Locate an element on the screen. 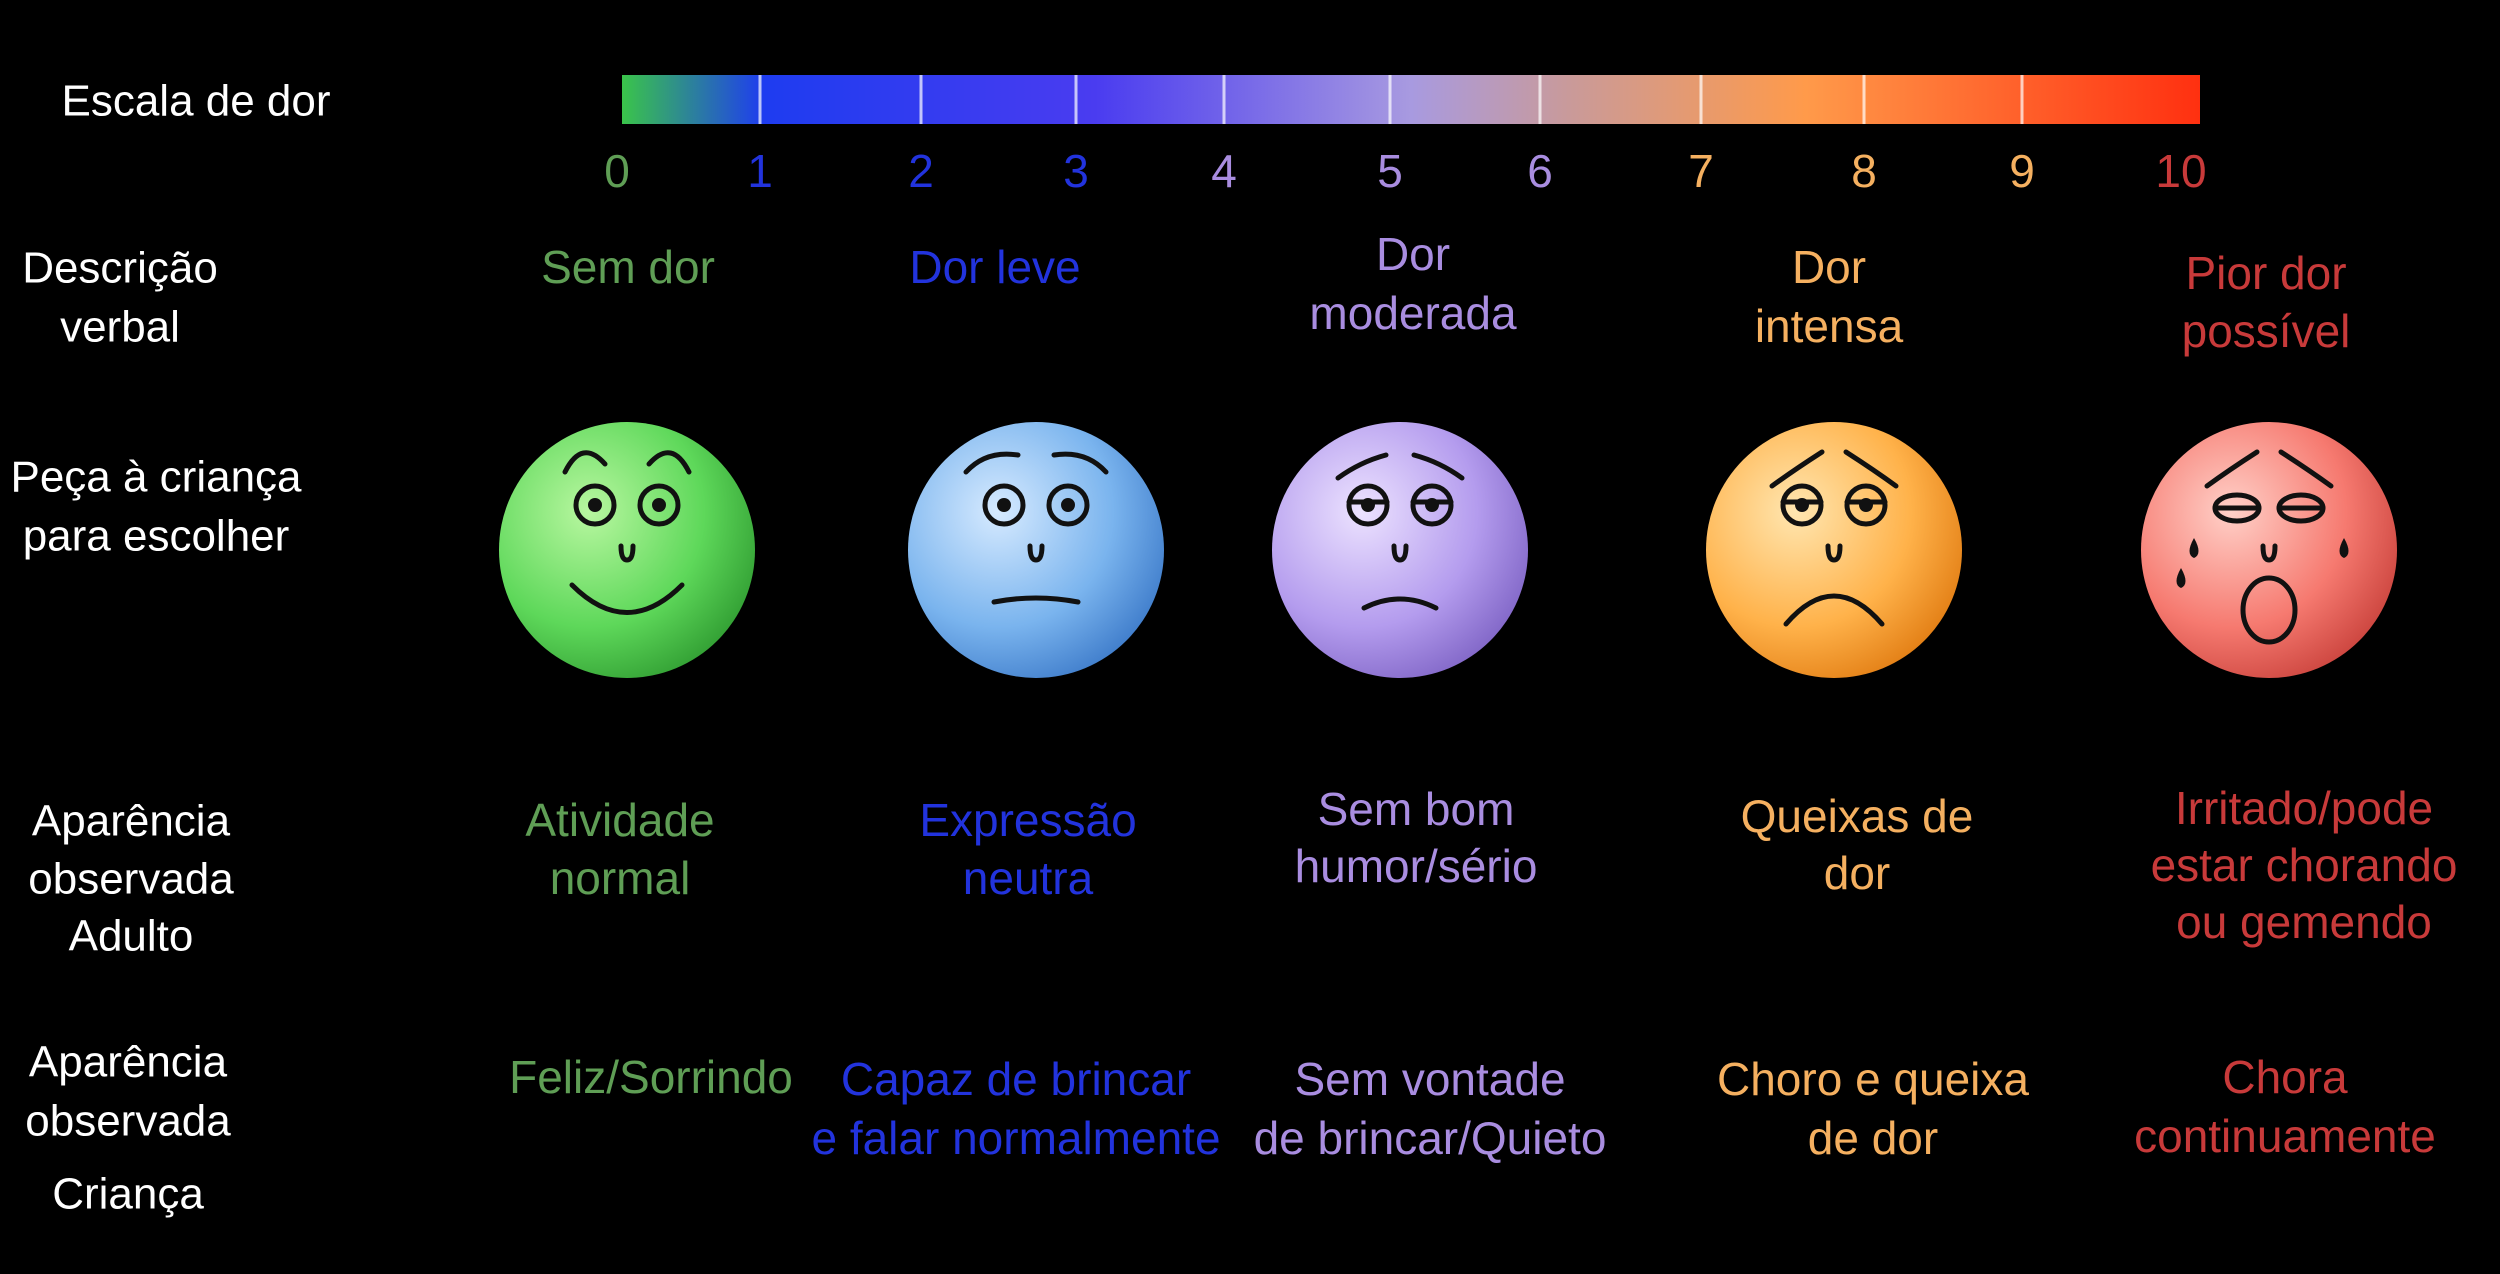 The height and width of the screenshot is (1274, 2500). scale-tick-label: 8 is located at coordinates (1864, 171).